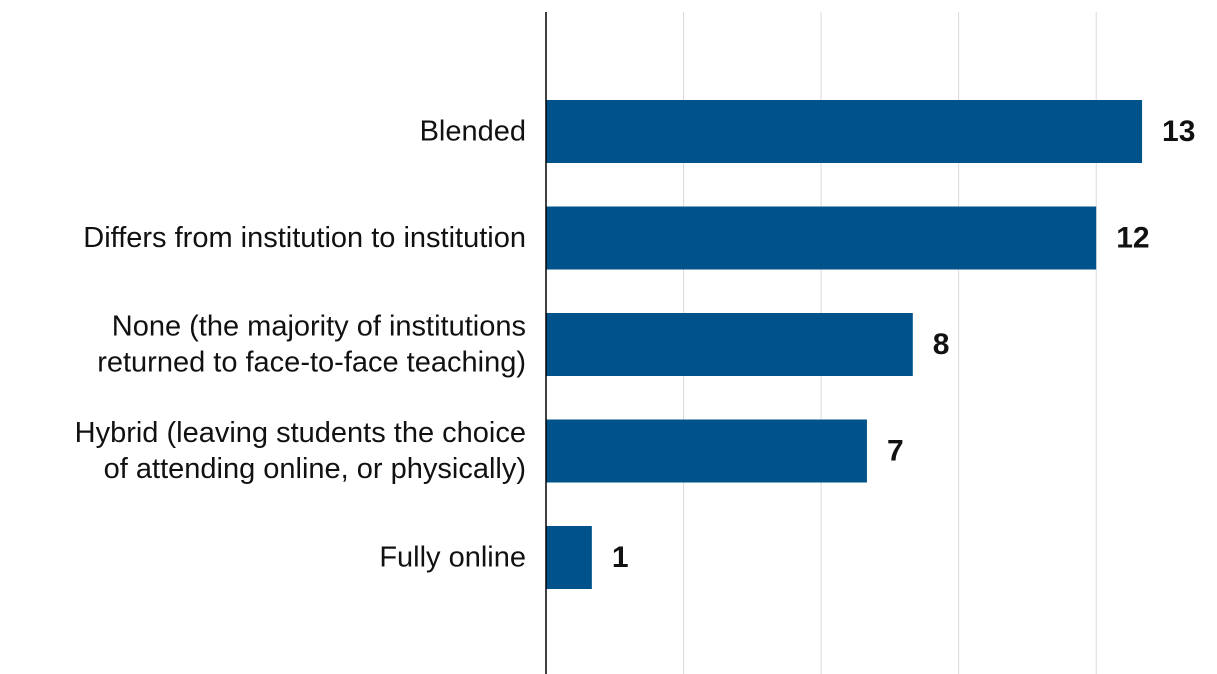  Describe the element at coordinates (311, 363) in the screenshot. I see `category-label: returned to face-to-face teaching)` at that location.